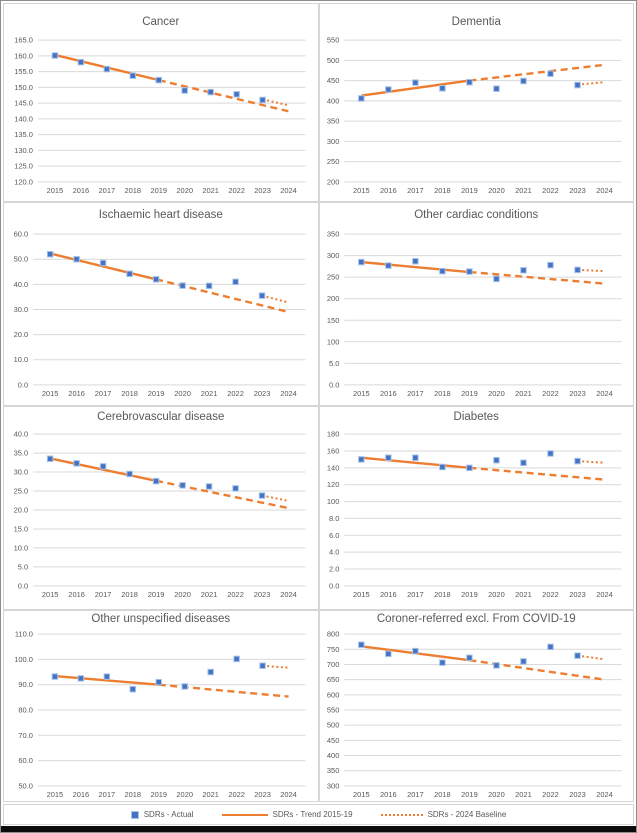 This screenshot has width=637, height=833. Describe the element at coordinates (318, 829) in the screenshot. I see `window-bottom-edge` at that location.